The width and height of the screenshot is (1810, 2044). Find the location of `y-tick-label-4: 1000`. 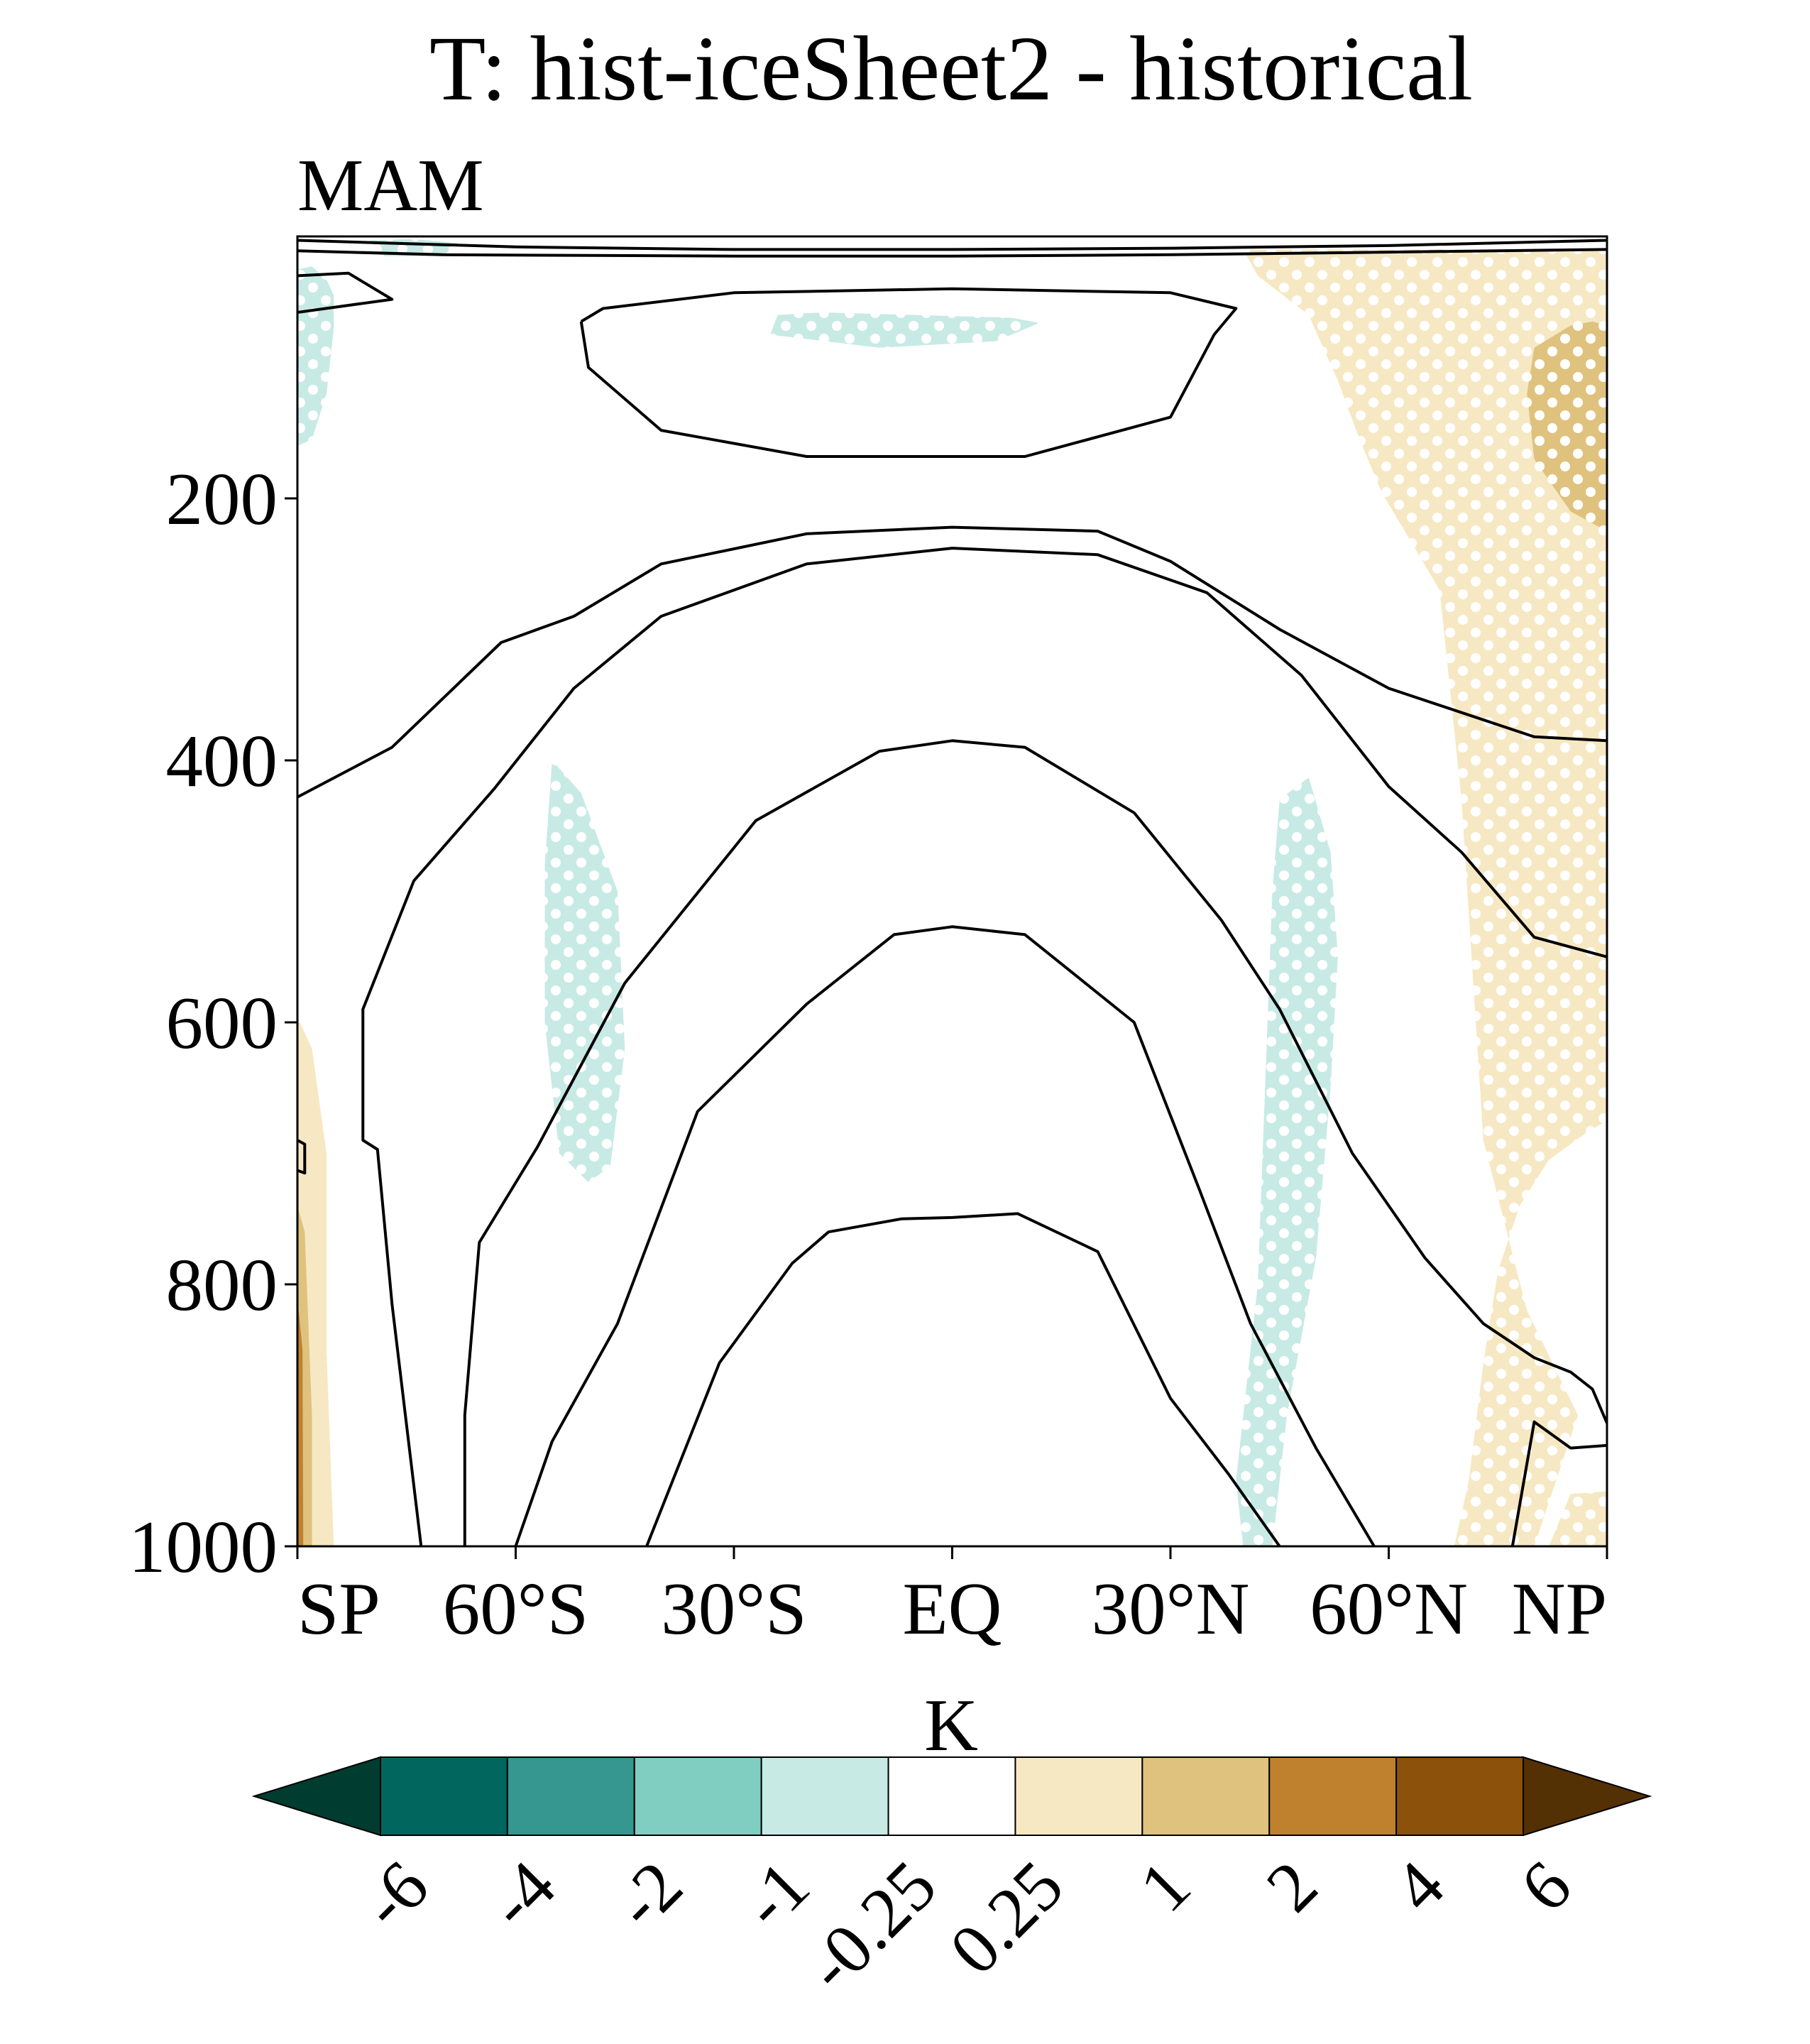

y-tick-label-4: 1000 is located at coordinates (203, 1546).